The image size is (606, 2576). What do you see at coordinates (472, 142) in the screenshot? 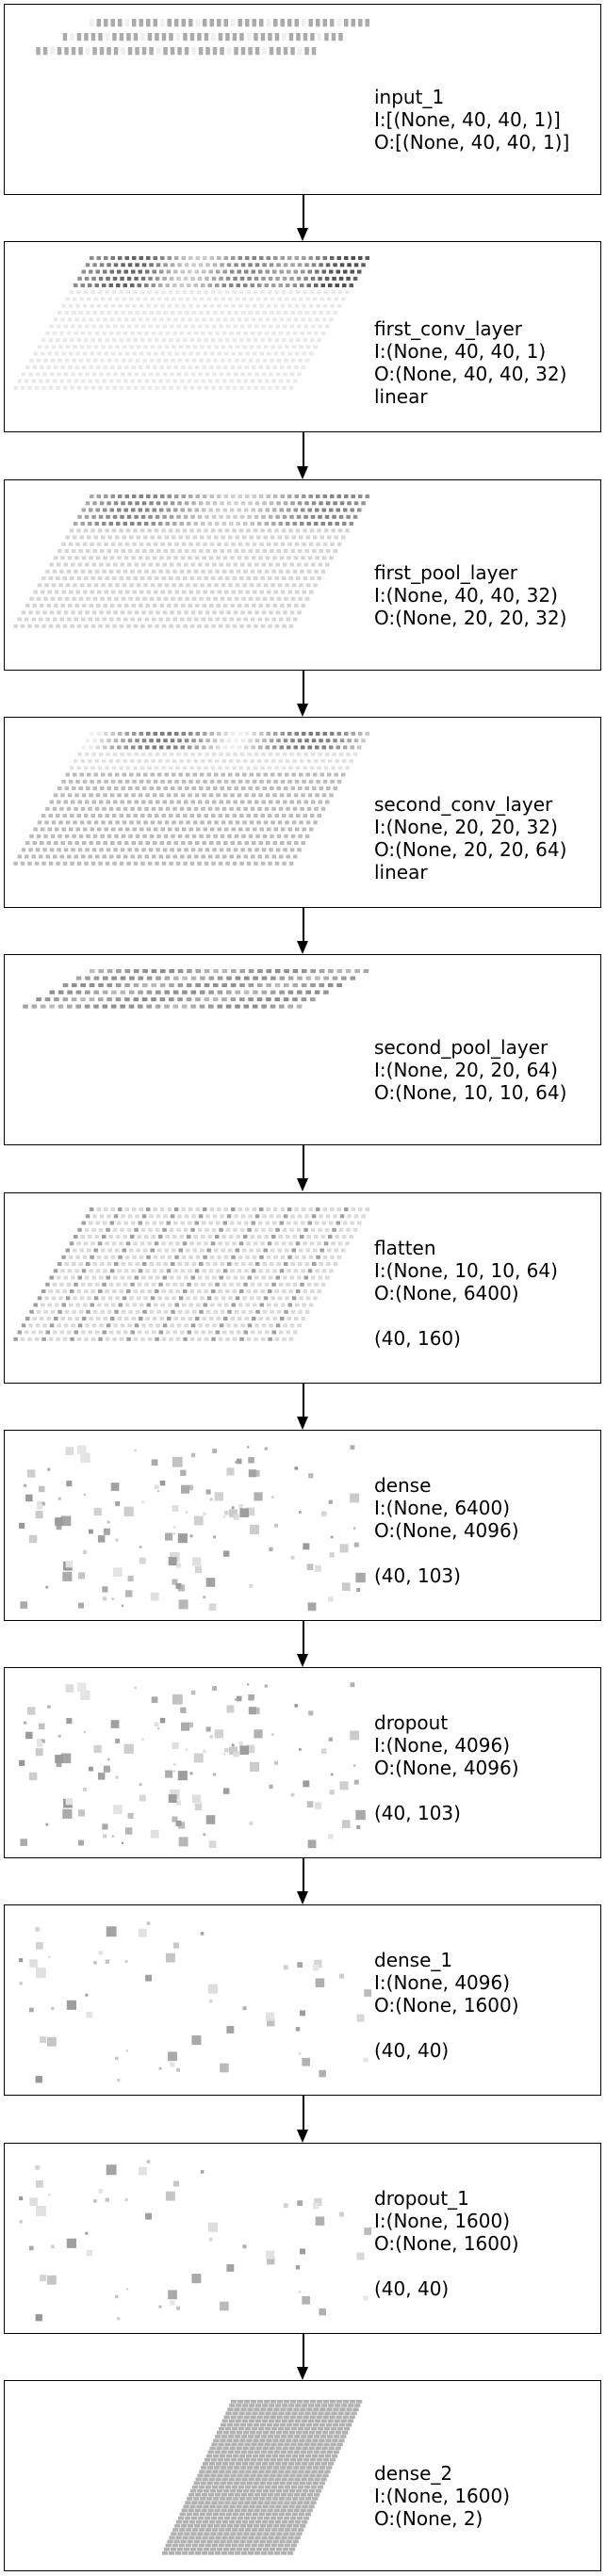
I see `layer-info-line: O:[(None, 40, 40, 1)]` at bounding box center [472, 142].